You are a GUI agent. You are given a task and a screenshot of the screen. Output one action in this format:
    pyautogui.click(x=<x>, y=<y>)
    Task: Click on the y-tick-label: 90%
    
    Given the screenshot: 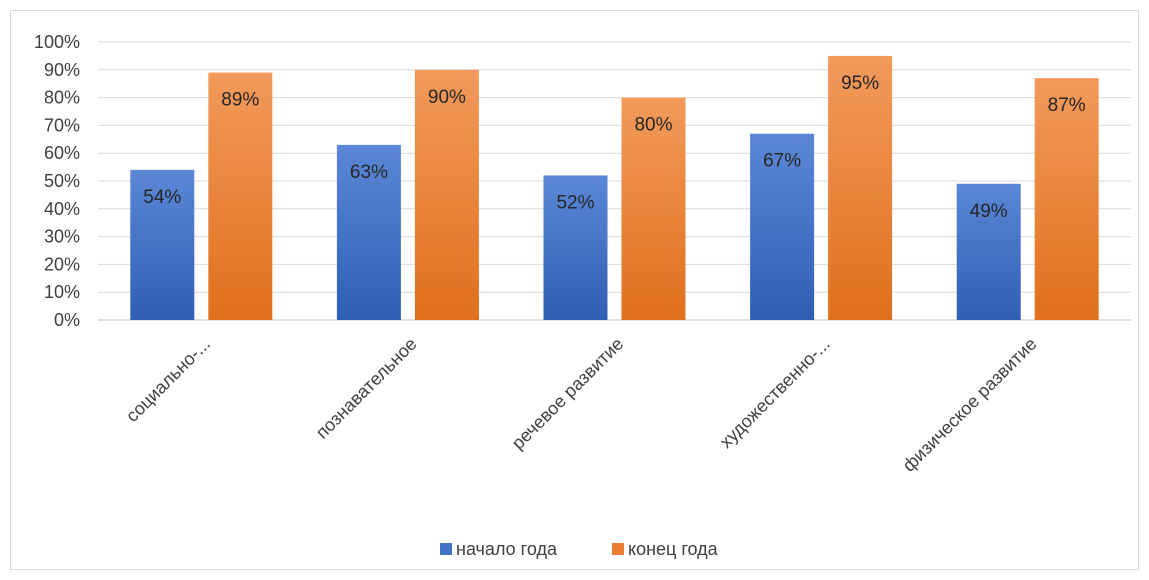 What is the action you would take?
    pyautogui.click(x=62, y=70)
    